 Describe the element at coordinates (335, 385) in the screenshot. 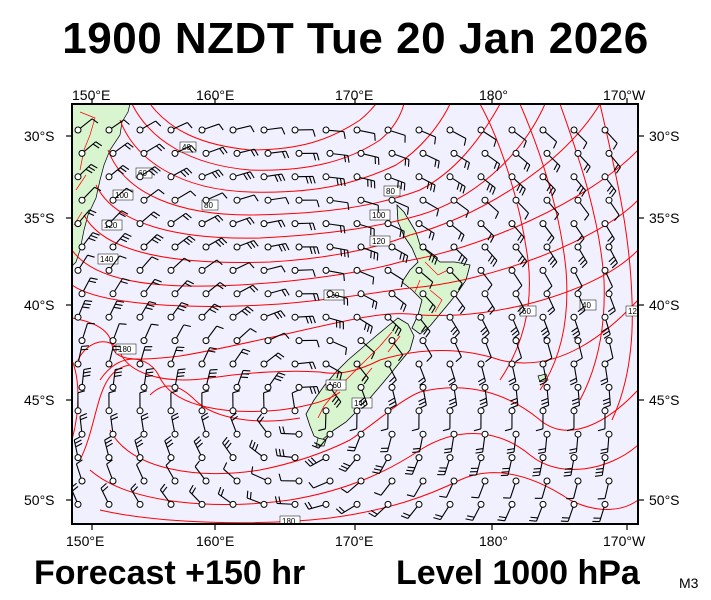

I see `svg-text: 160` at that location.